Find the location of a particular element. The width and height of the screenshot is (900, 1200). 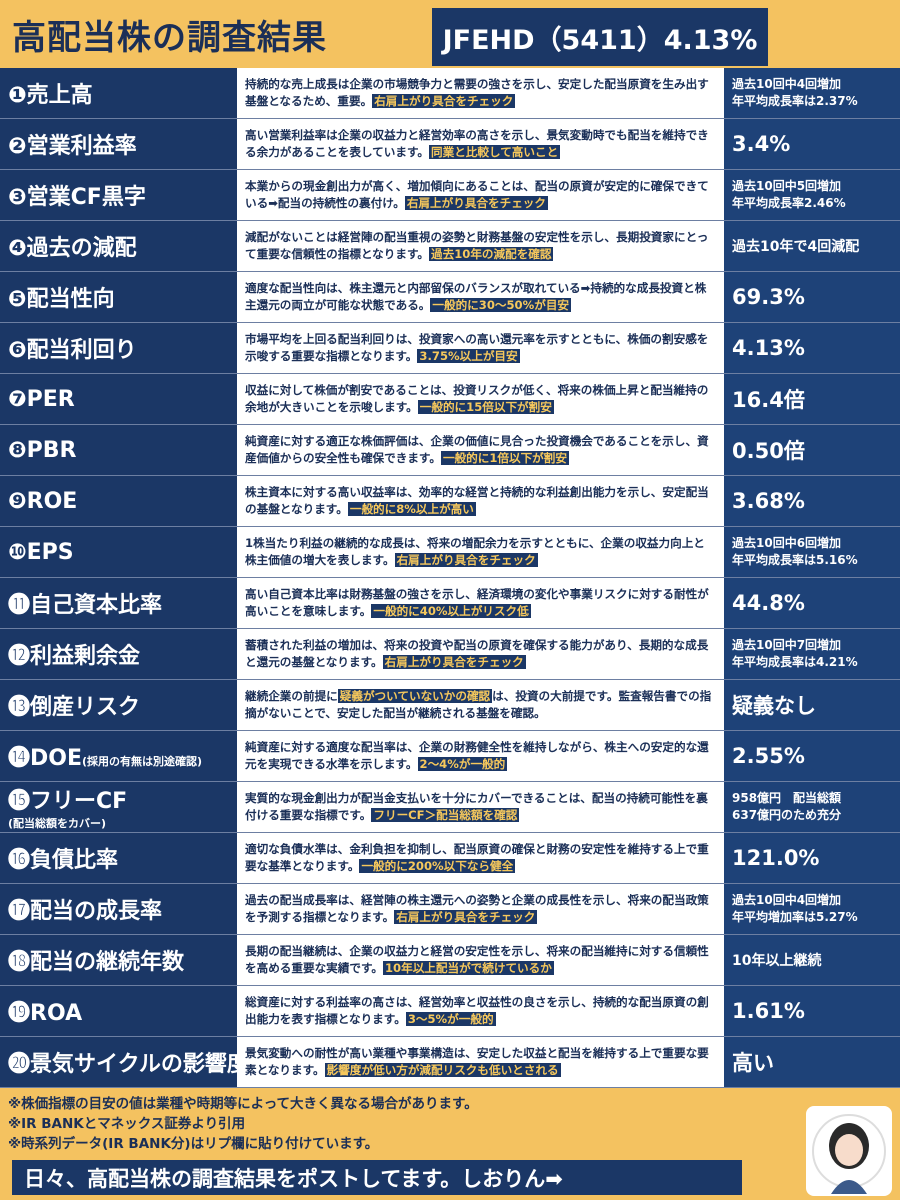

label-cell: ⓬利益剰余金 is located at coordinates (118, 654).